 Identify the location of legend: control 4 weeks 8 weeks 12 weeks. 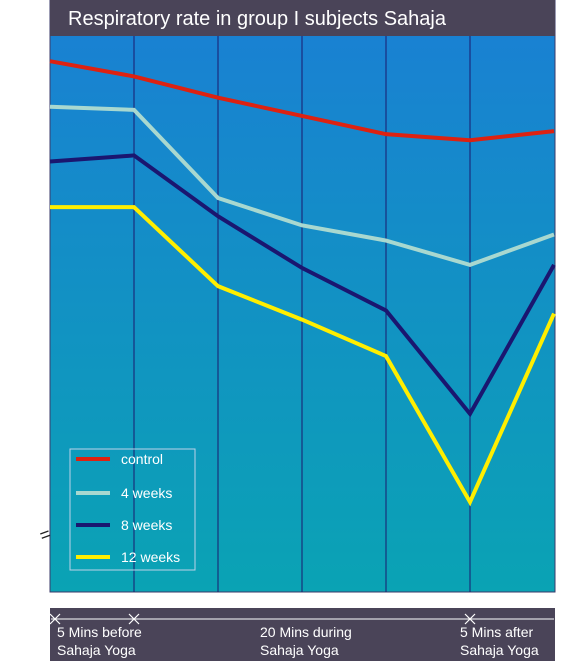
(132, 509).